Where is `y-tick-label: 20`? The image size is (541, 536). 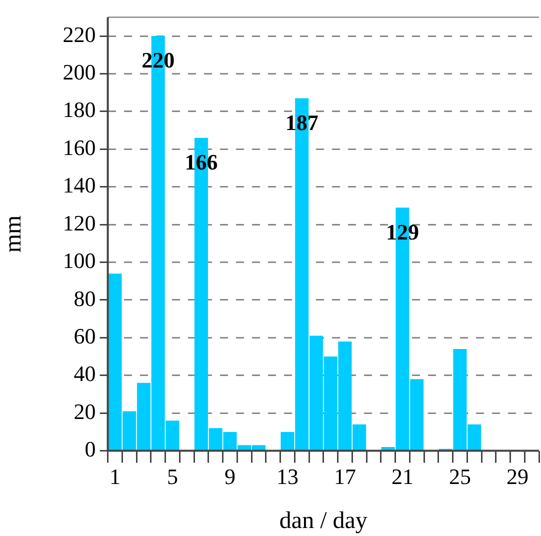 y-tick-label: 20 is located at coordinates (85, 411).